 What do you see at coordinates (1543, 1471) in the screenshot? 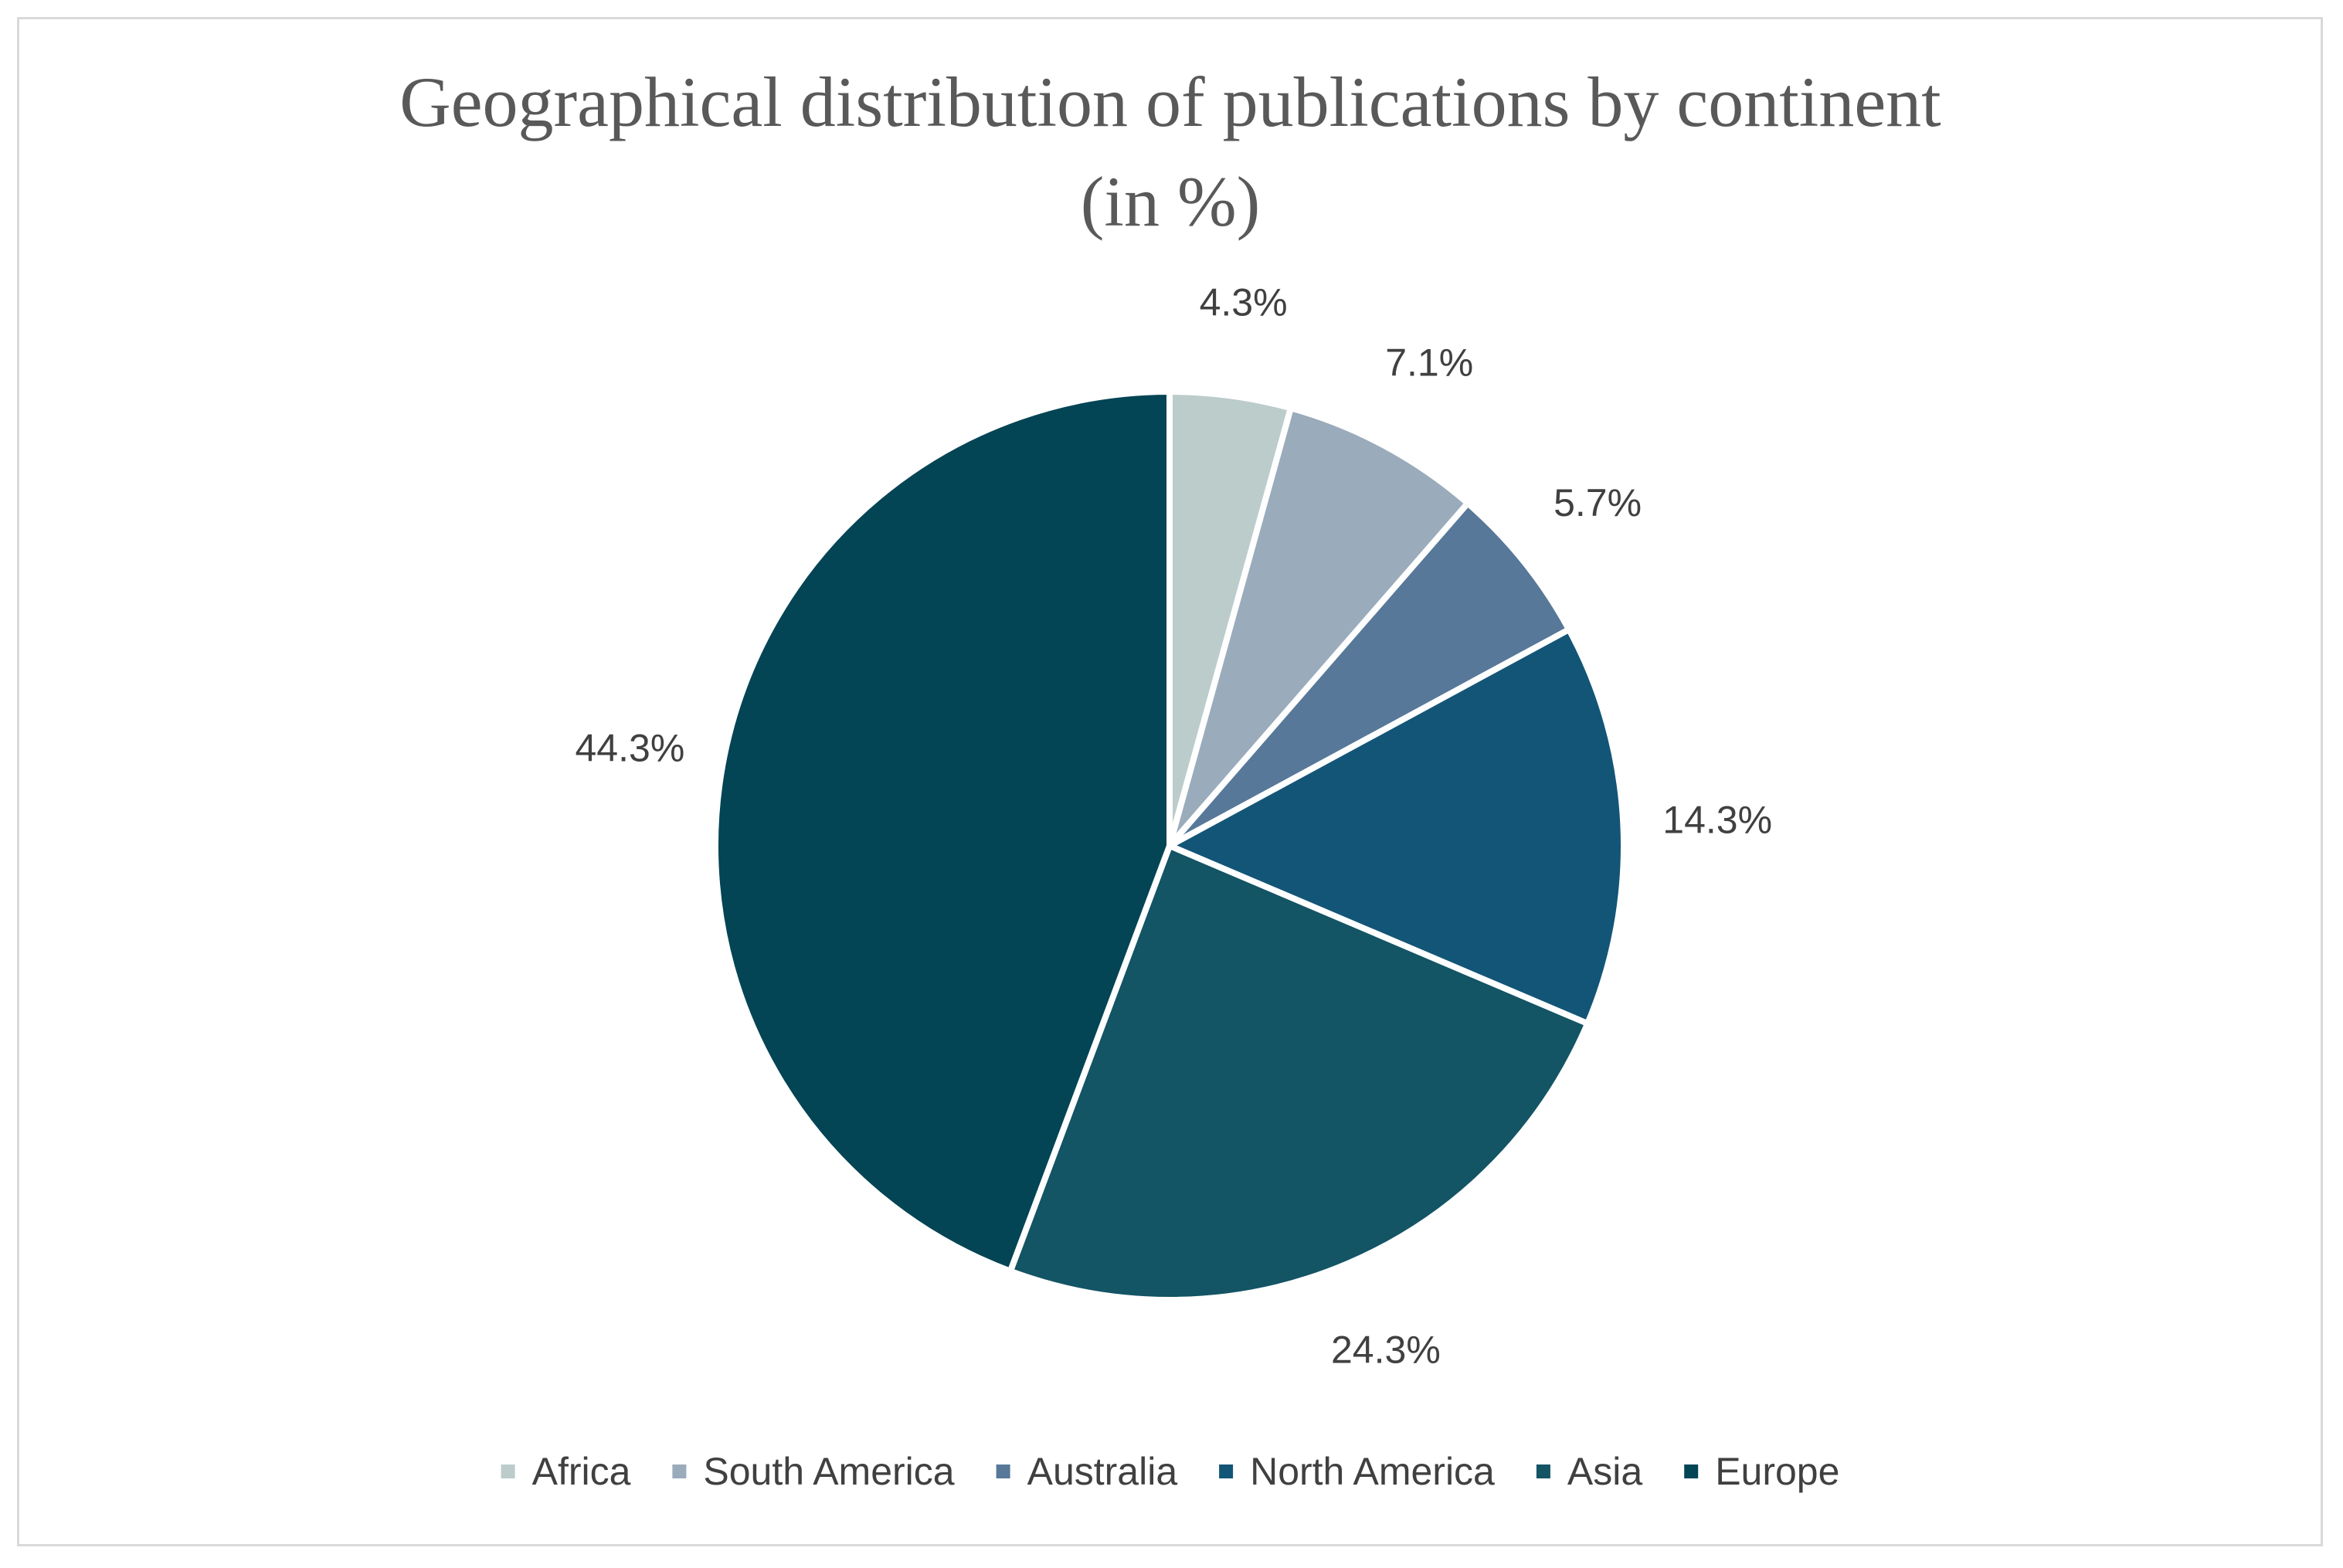
I see `legend-swatch-asia` at bounding box center [1543, 1471].